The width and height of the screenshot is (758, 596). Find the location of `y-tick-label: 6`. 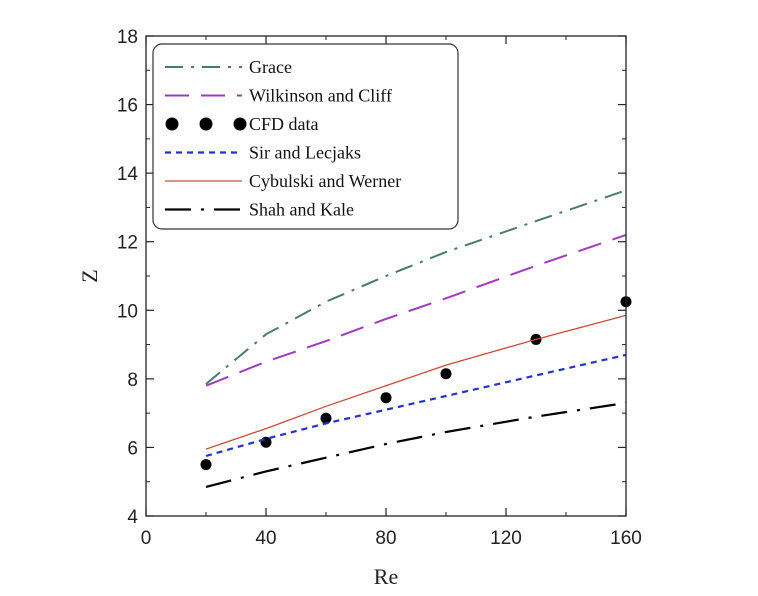

y-tick-label: 6 is located at coordinates (132, 448).